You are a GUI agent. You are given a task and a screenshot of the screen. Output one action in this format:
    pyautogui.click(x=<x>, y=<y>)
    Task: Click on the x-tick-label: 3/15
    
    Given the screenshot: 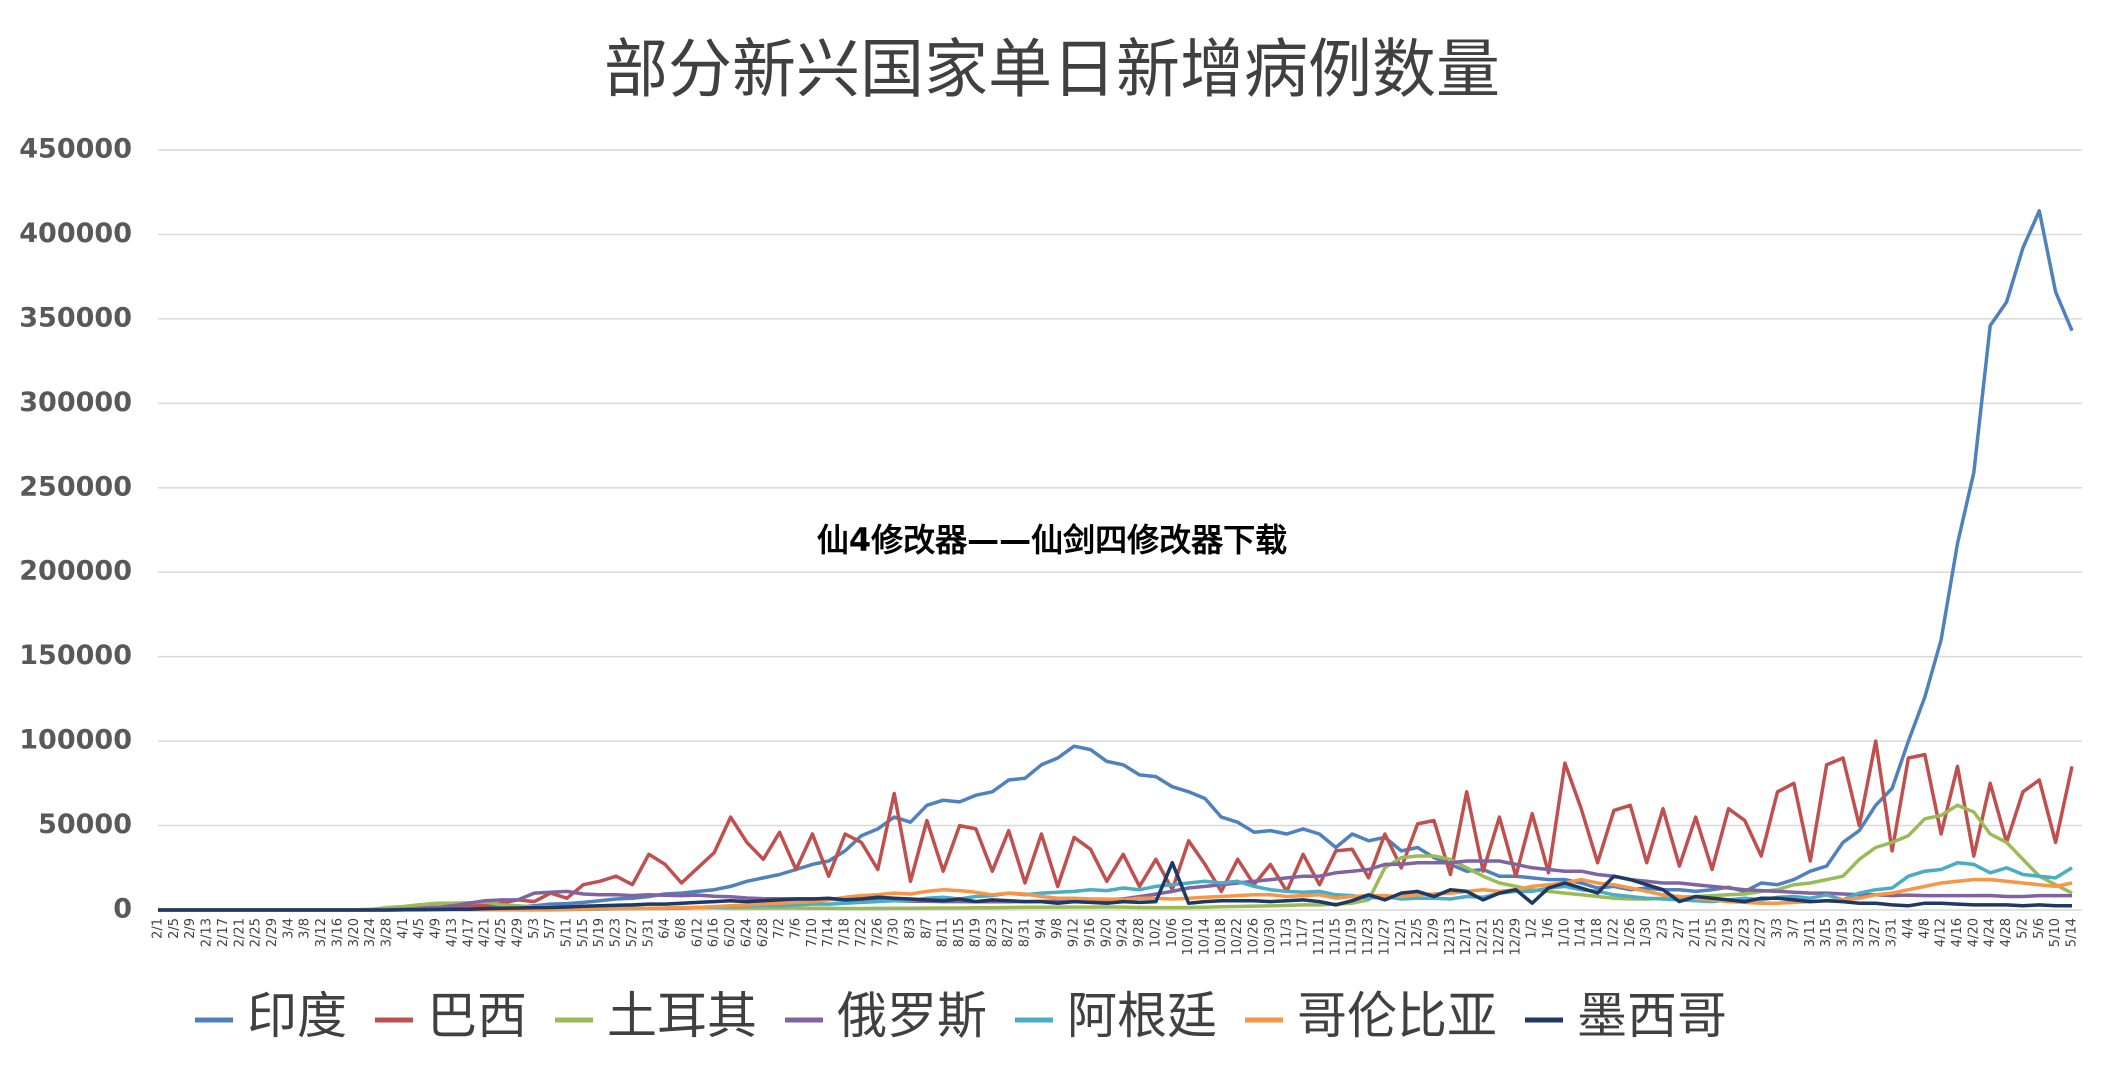 What is the action you would take?
    pyautogui.click(x=1826, y=932)
    